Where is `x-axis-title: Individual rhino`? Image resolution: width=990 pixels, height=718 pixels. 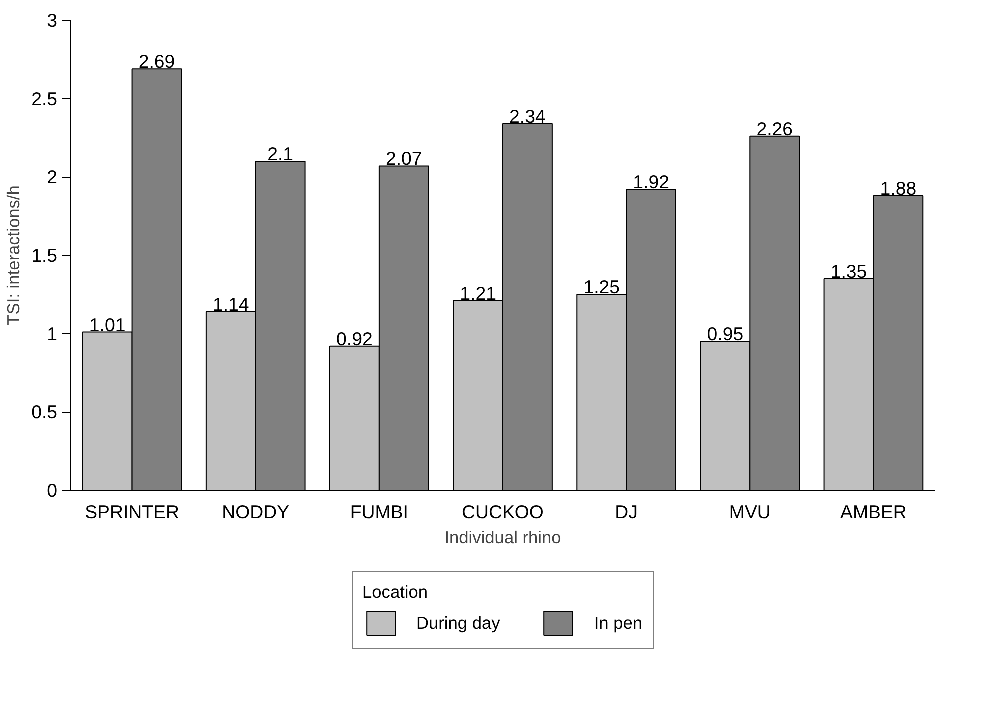
x-axis-title: Individual rhino is located at coordinates (503, 538).